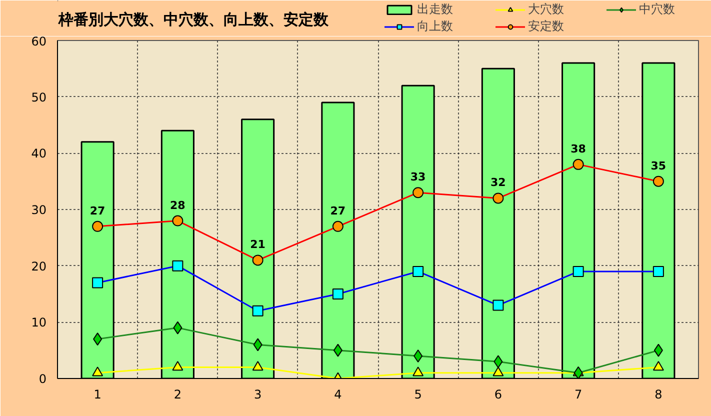  I want to click on x-tick-label: 5, so click(418, 395).